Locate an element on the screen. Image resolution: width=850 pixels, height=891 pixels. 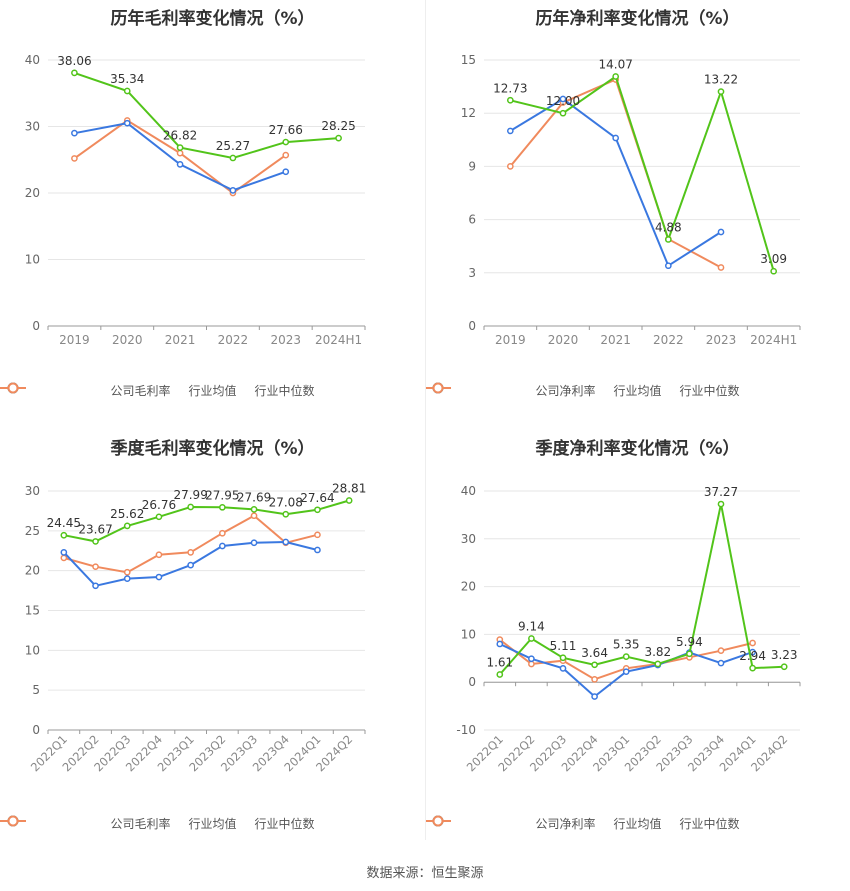
data-label: 27.95 is located at coordinates (222, 495).